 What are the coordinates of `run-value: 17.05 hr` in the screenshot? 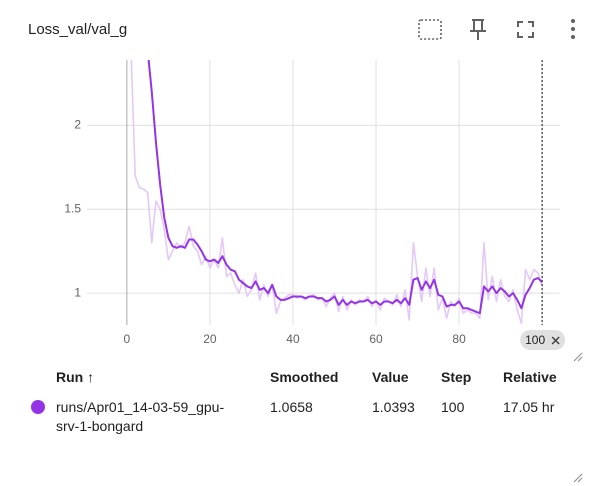 It's located at (529, 407).